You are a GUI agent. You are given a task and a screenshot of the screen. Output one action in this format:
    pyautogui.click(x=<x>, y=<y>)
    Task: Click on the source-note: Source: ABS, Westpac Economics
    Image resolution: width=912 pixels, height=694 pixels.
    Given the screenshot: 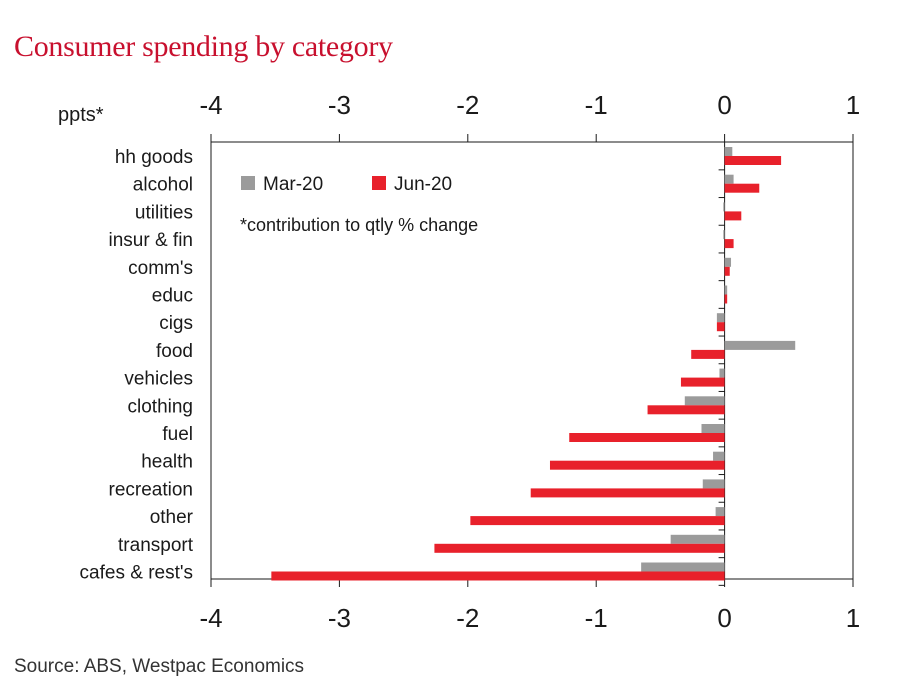 What is the action you would take?
    pyautogui.click(x=159, y=666)
    